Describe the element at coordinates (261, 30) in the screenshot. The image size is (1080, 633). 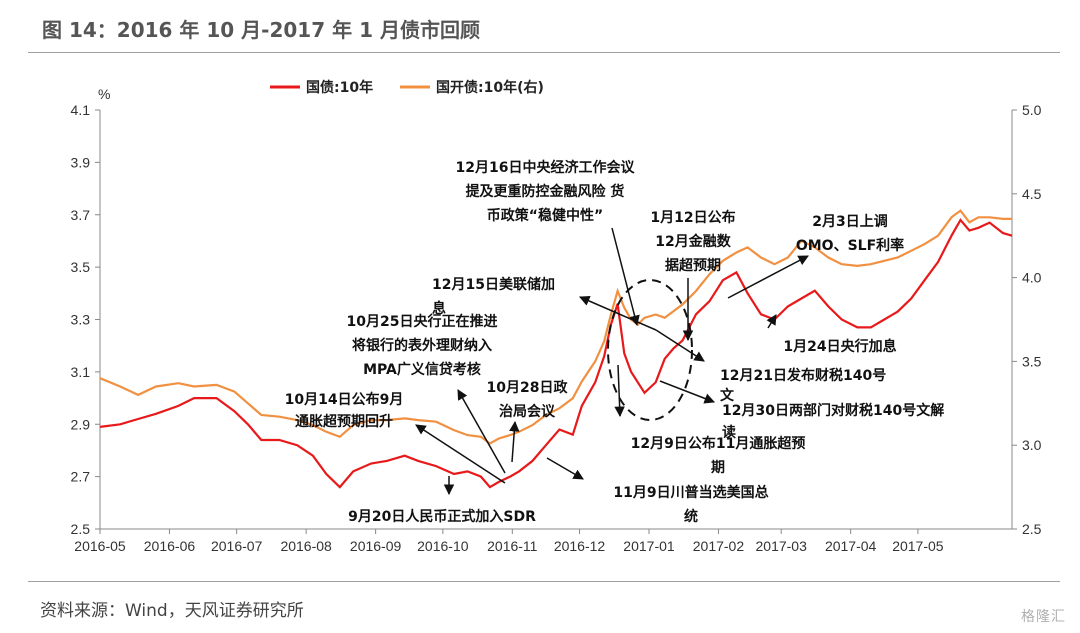
I see `page-title: 图 14：2016 年 10 月-2017 年 1 月债市回顾` at that location.